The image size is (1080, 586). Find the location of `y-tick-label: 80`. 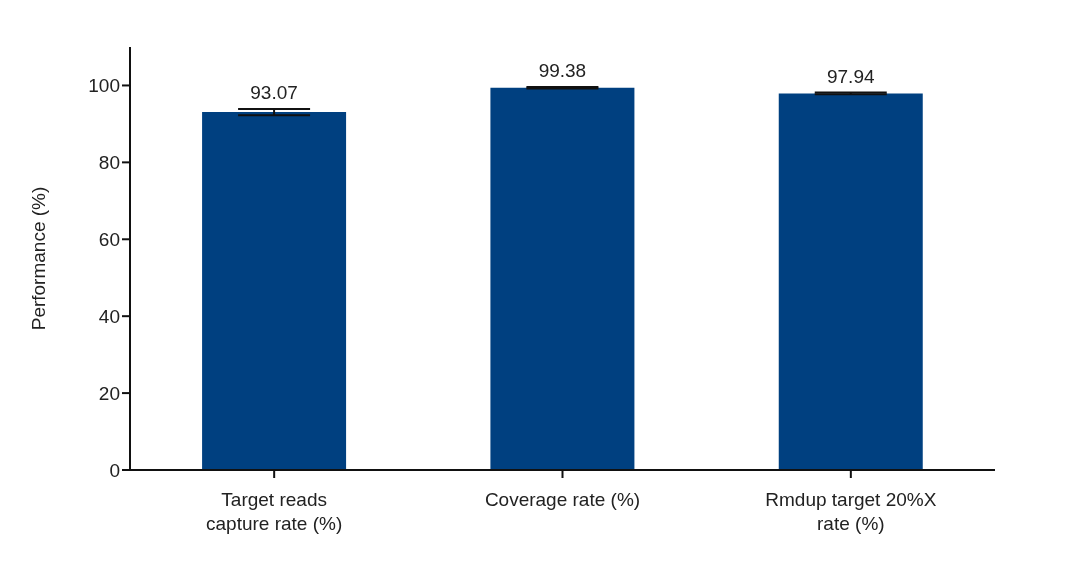

y-tick-label: 80 is located at coordinates (109, 163).